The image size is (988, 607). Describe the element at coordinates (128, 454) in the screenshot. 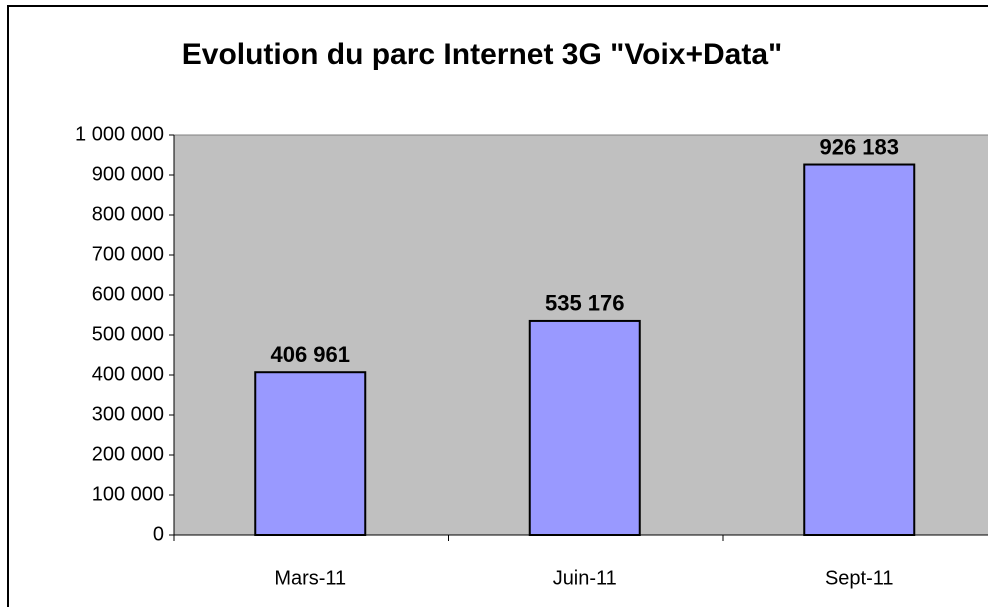

I see `y-tick-label: 200 000` at that location.